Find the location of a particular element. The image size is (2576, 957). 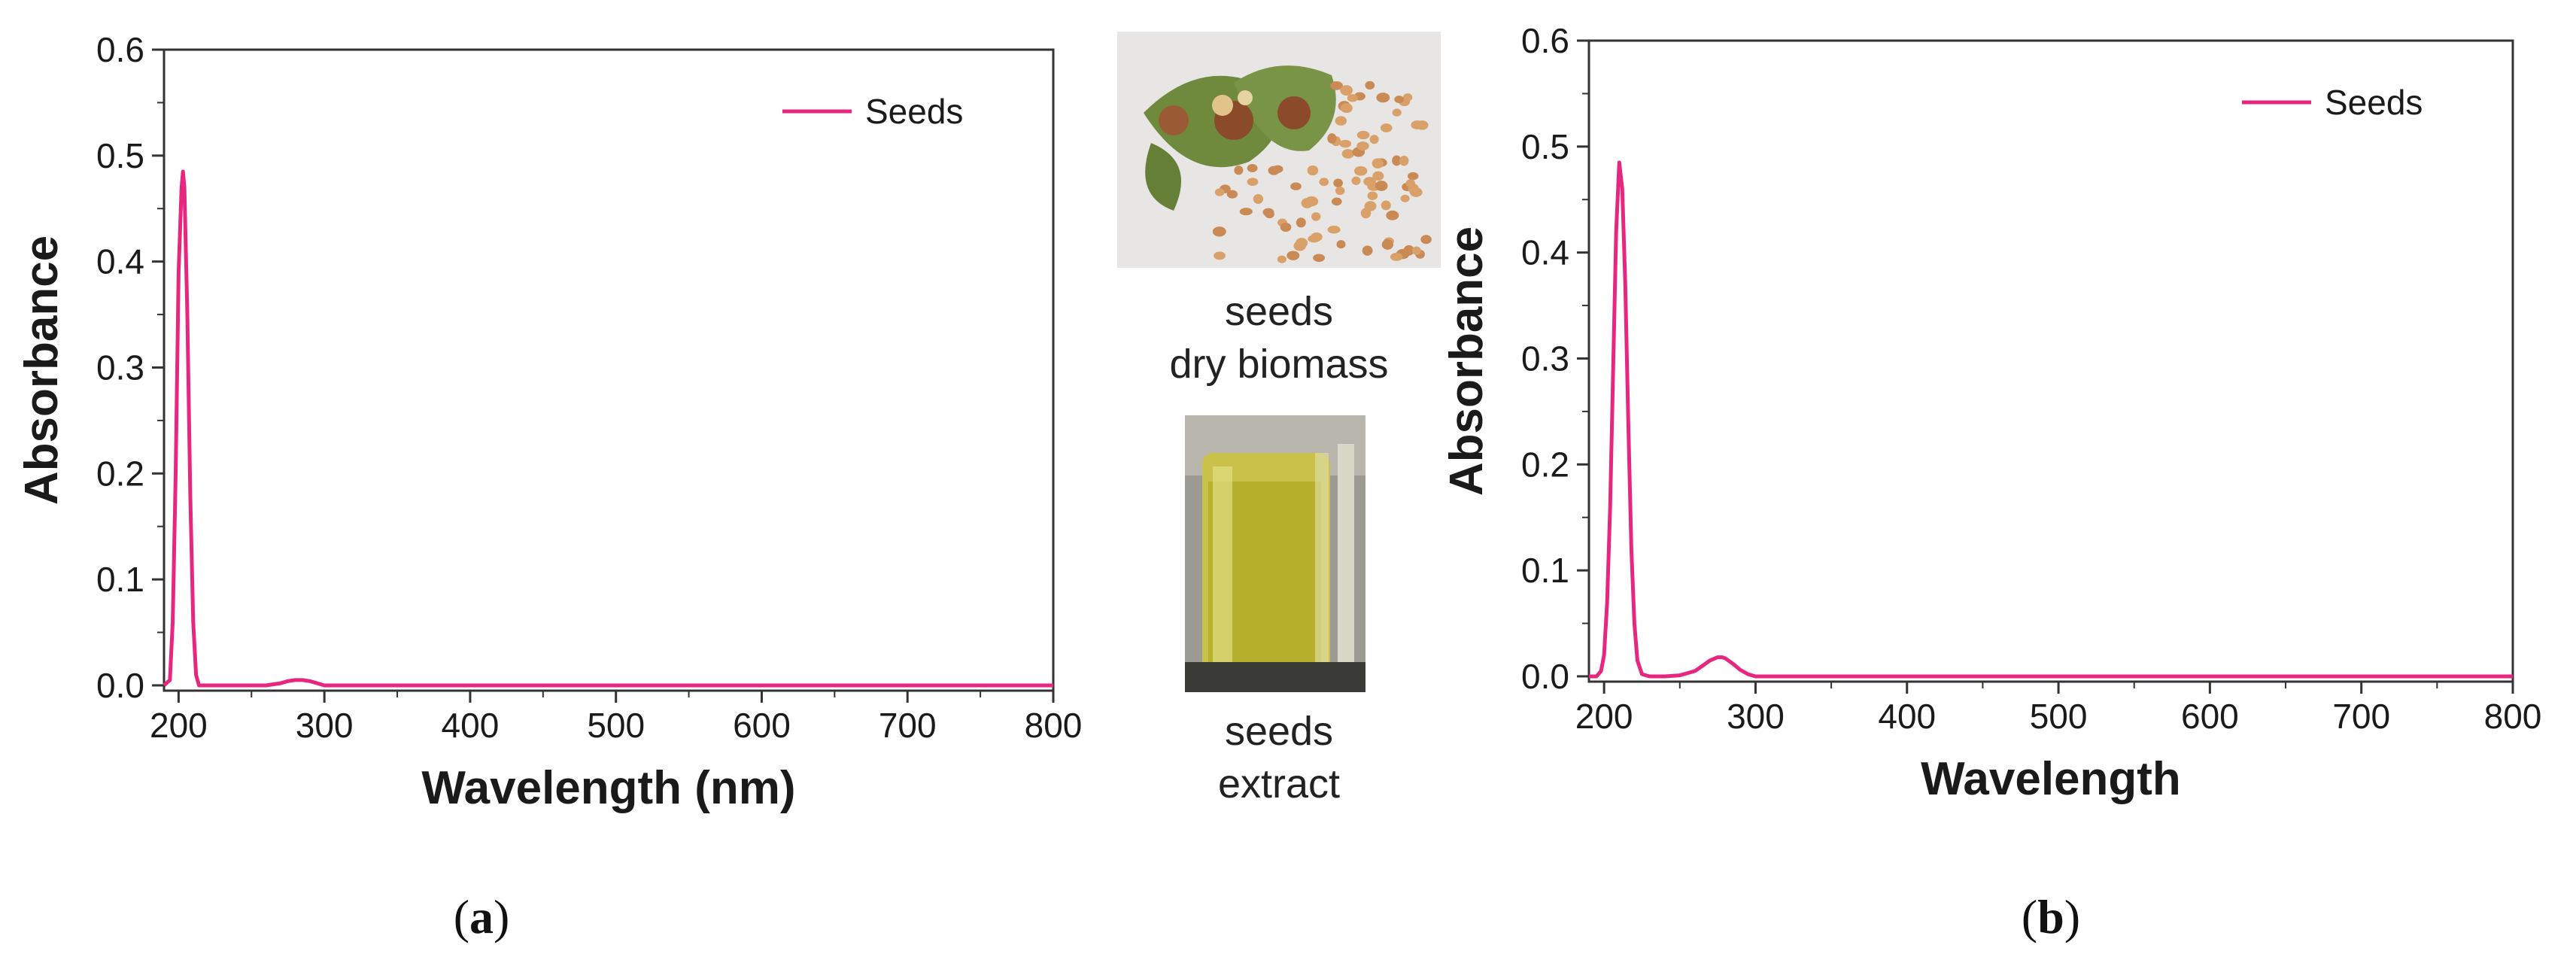

chart-b-y-axis-title: Absorbance is located at coordinates (1467, 361).